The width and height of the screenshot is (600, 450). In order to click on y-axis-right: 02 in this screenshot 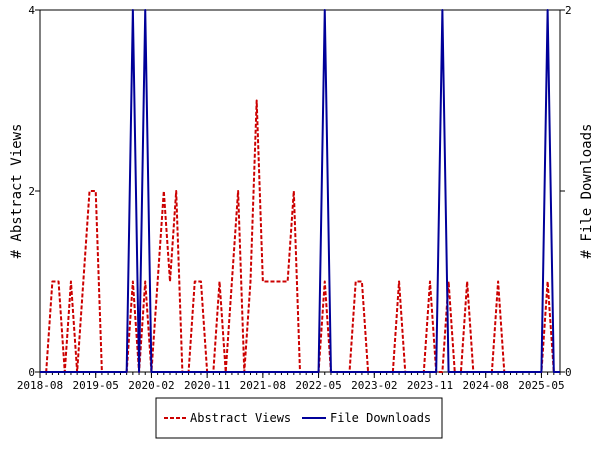, I will do `click(566, 191)`.